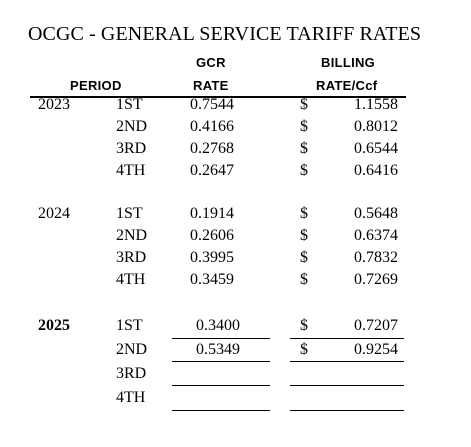  Describe the element at coordinates (212, 170) in the screenshot. I see `gcr-rate-cell: 0.2647` at that location.